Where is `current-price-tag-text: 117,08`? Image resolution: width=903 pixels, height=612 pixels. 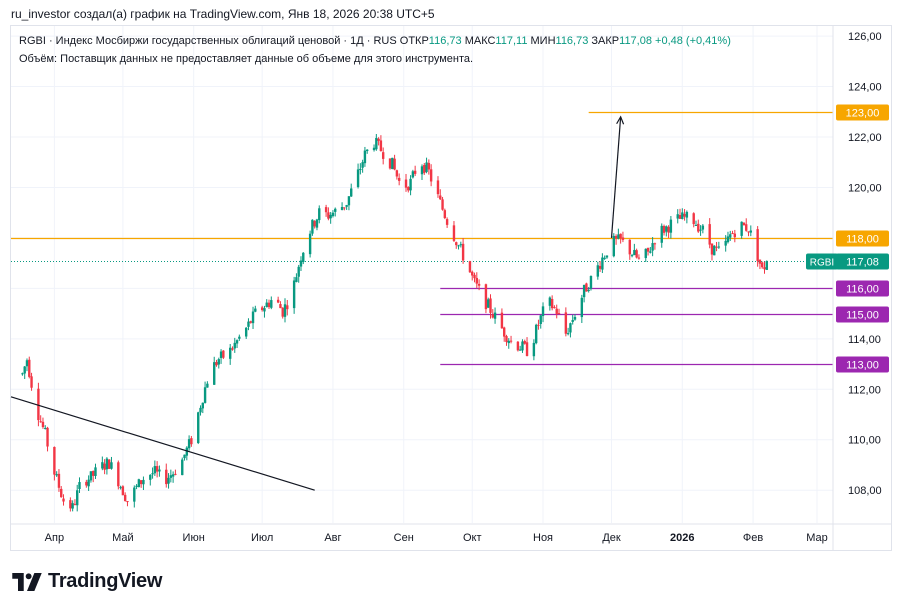 current-price-tag-text: 117,08 is located at coordinates (862, 263).